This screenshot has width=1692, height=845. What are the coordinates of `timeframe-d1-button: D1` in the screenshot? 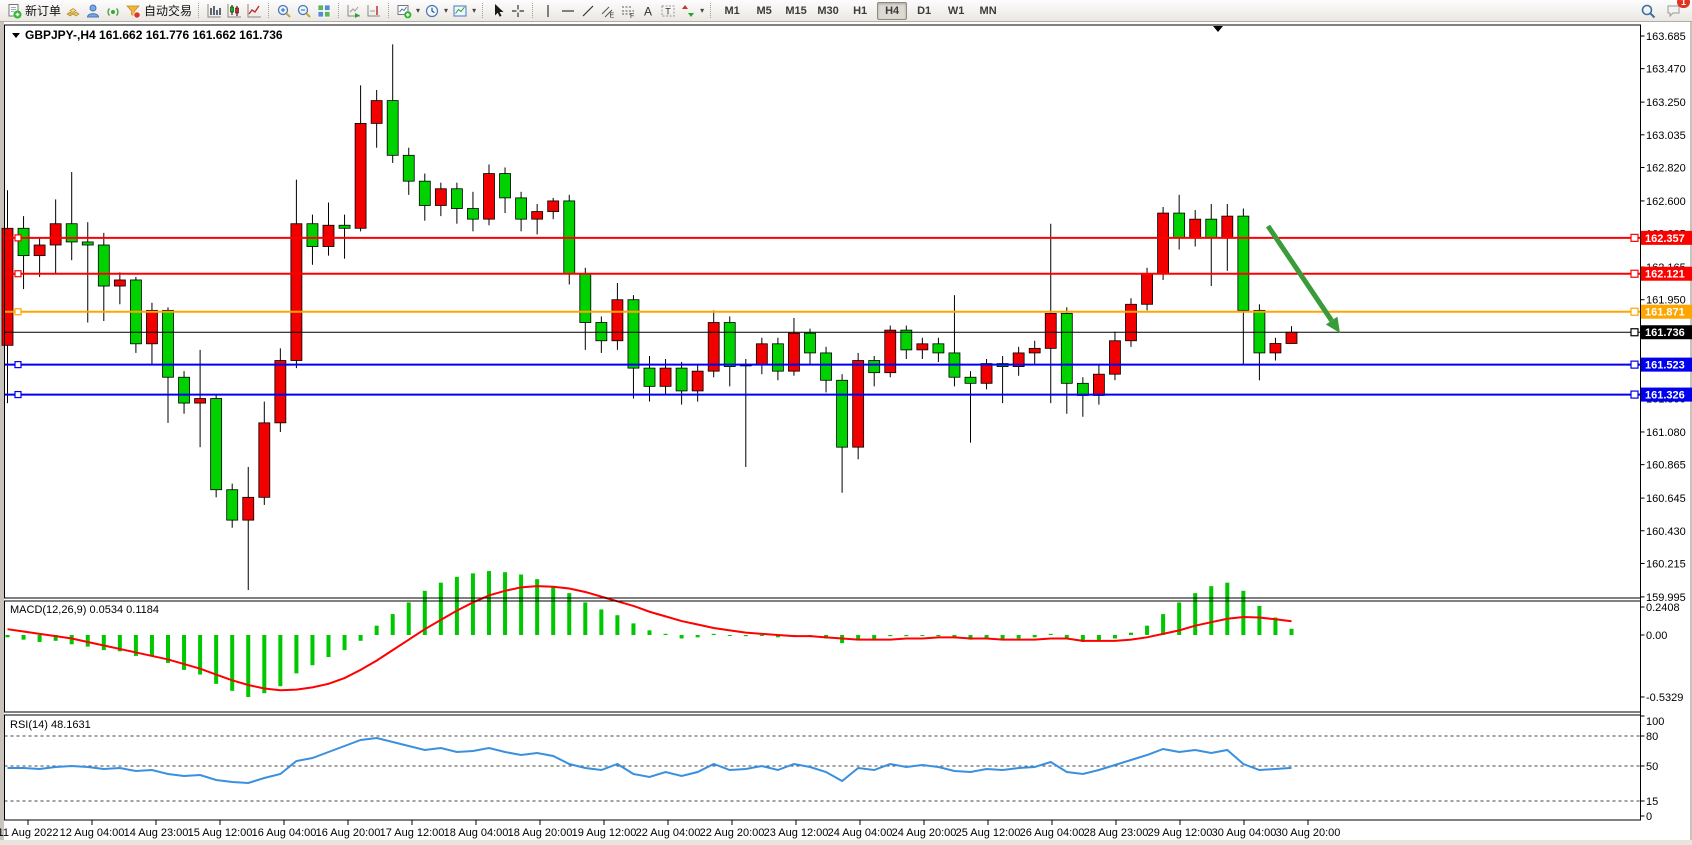 It's located at (924, 10).